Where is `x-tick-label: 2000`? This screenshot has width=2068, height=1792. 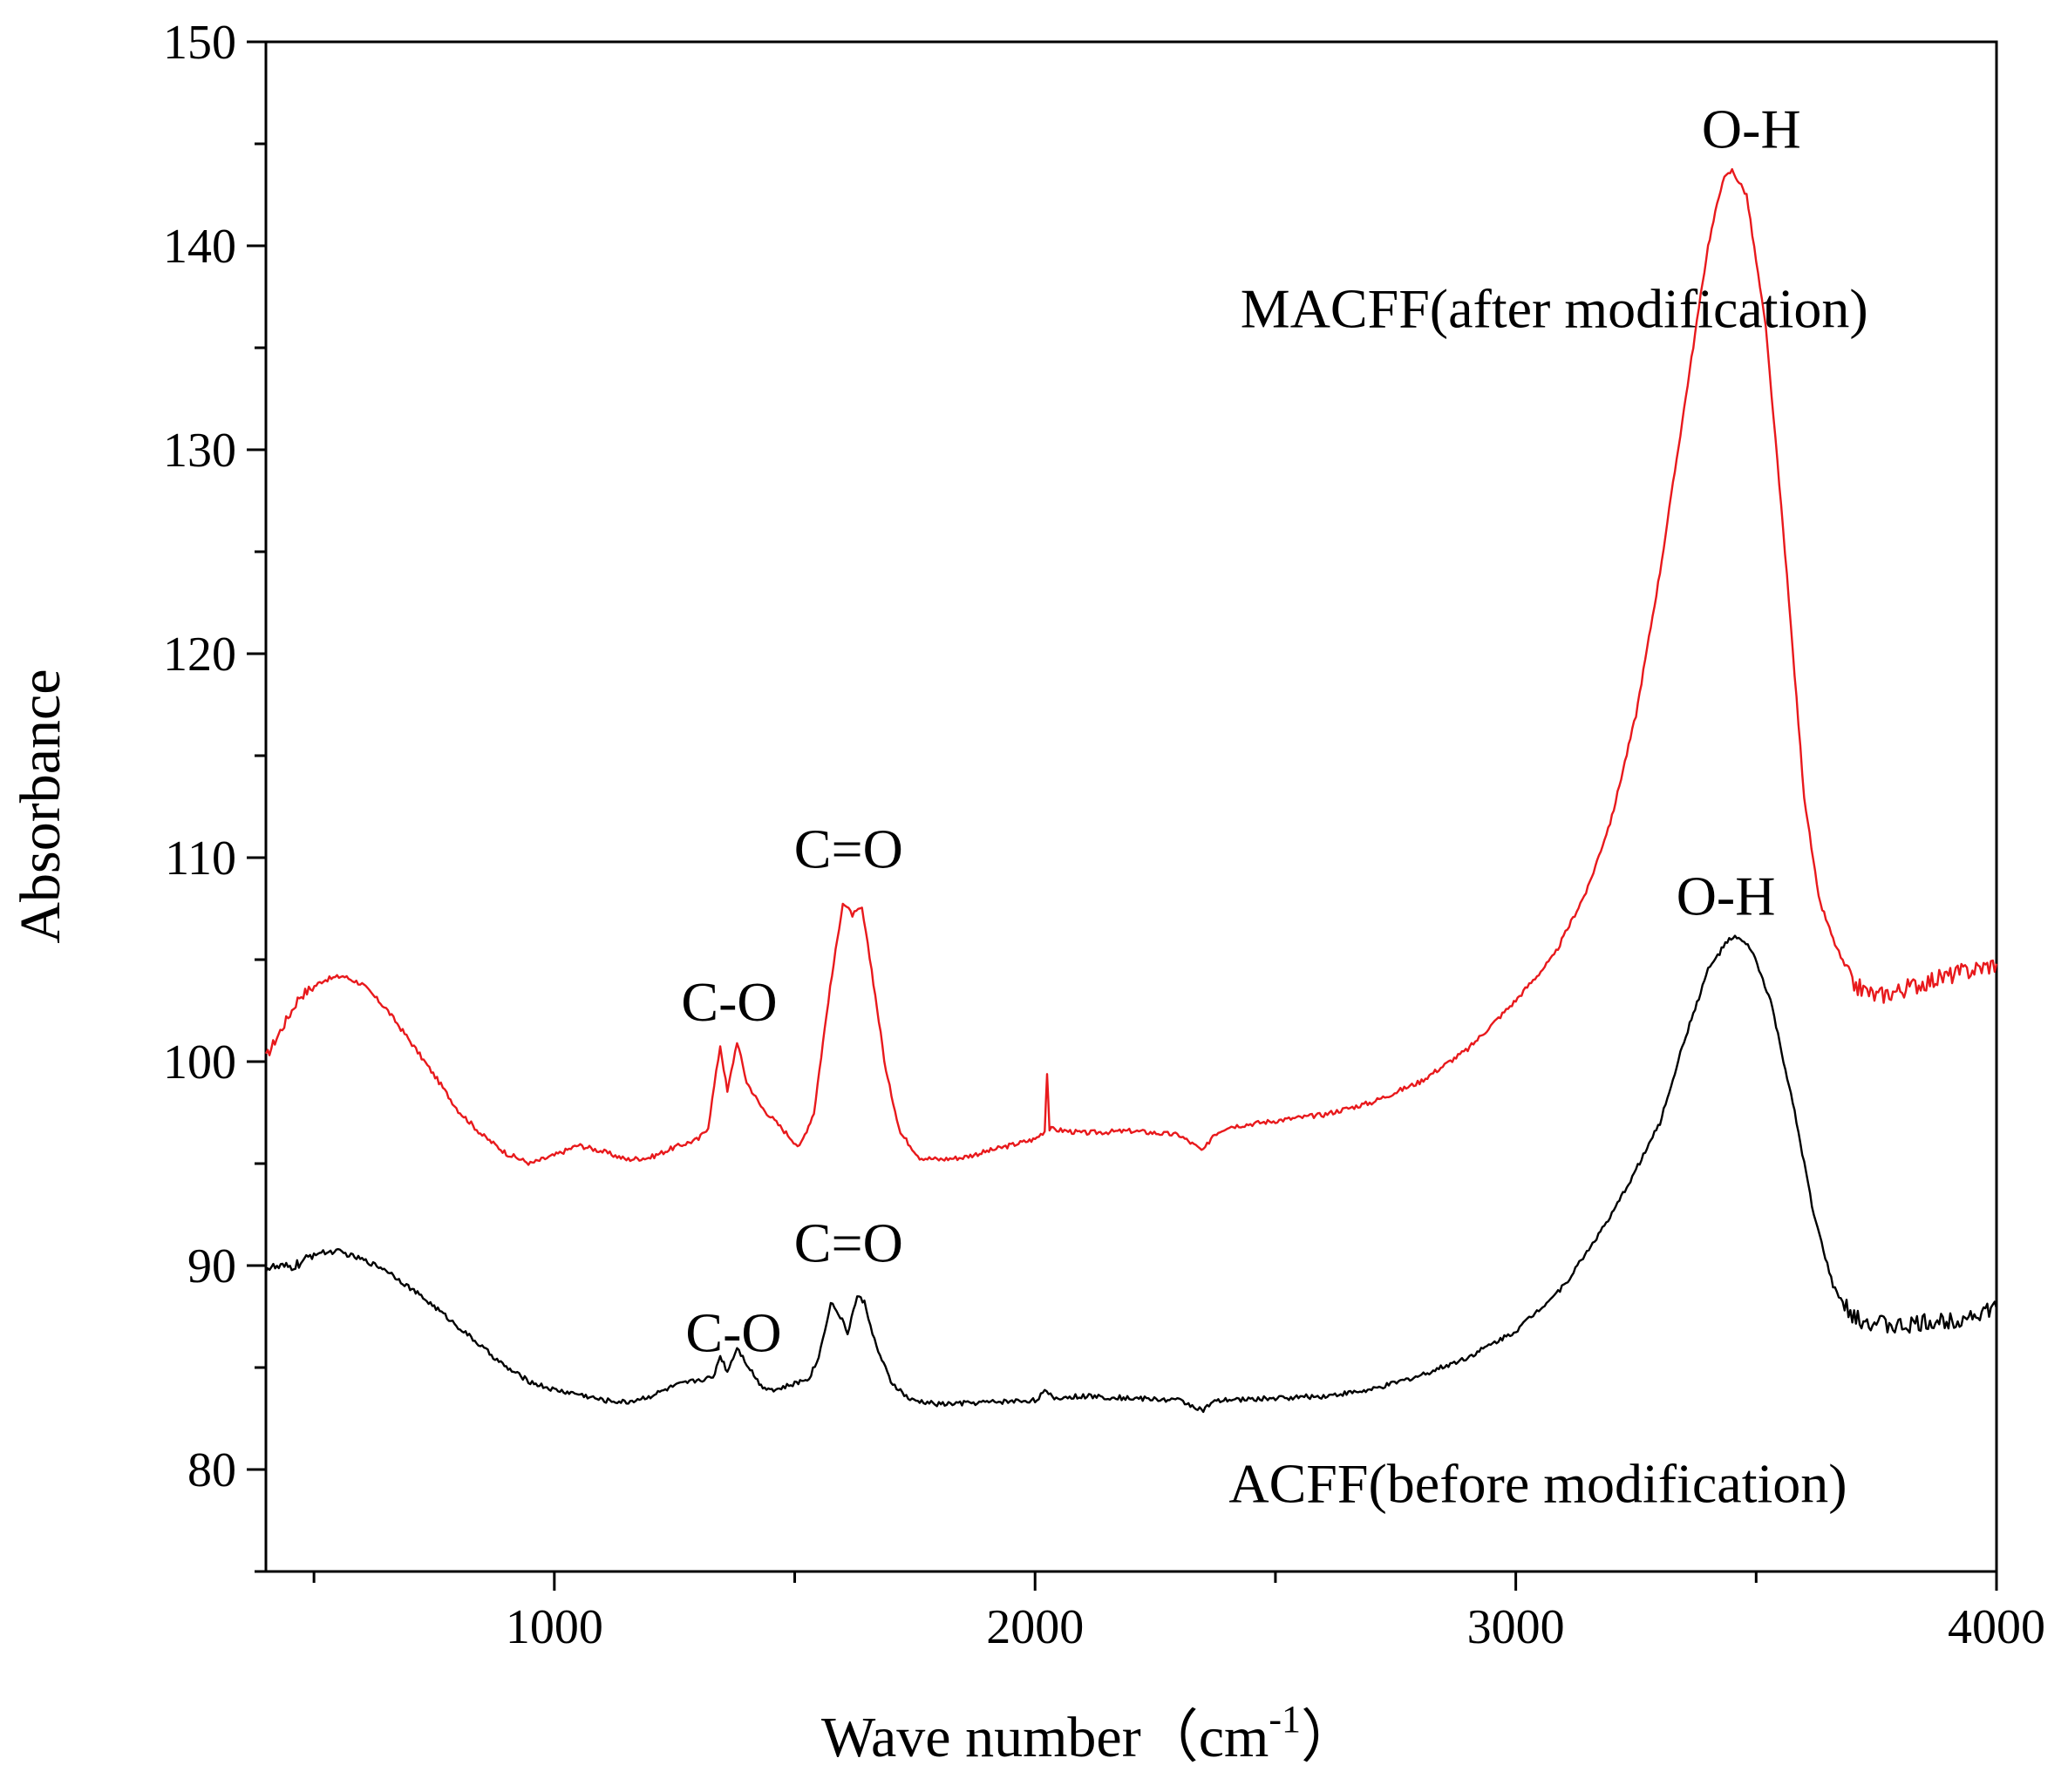
x-tick-label: 2000 is located at coordinates (1035, 1627).